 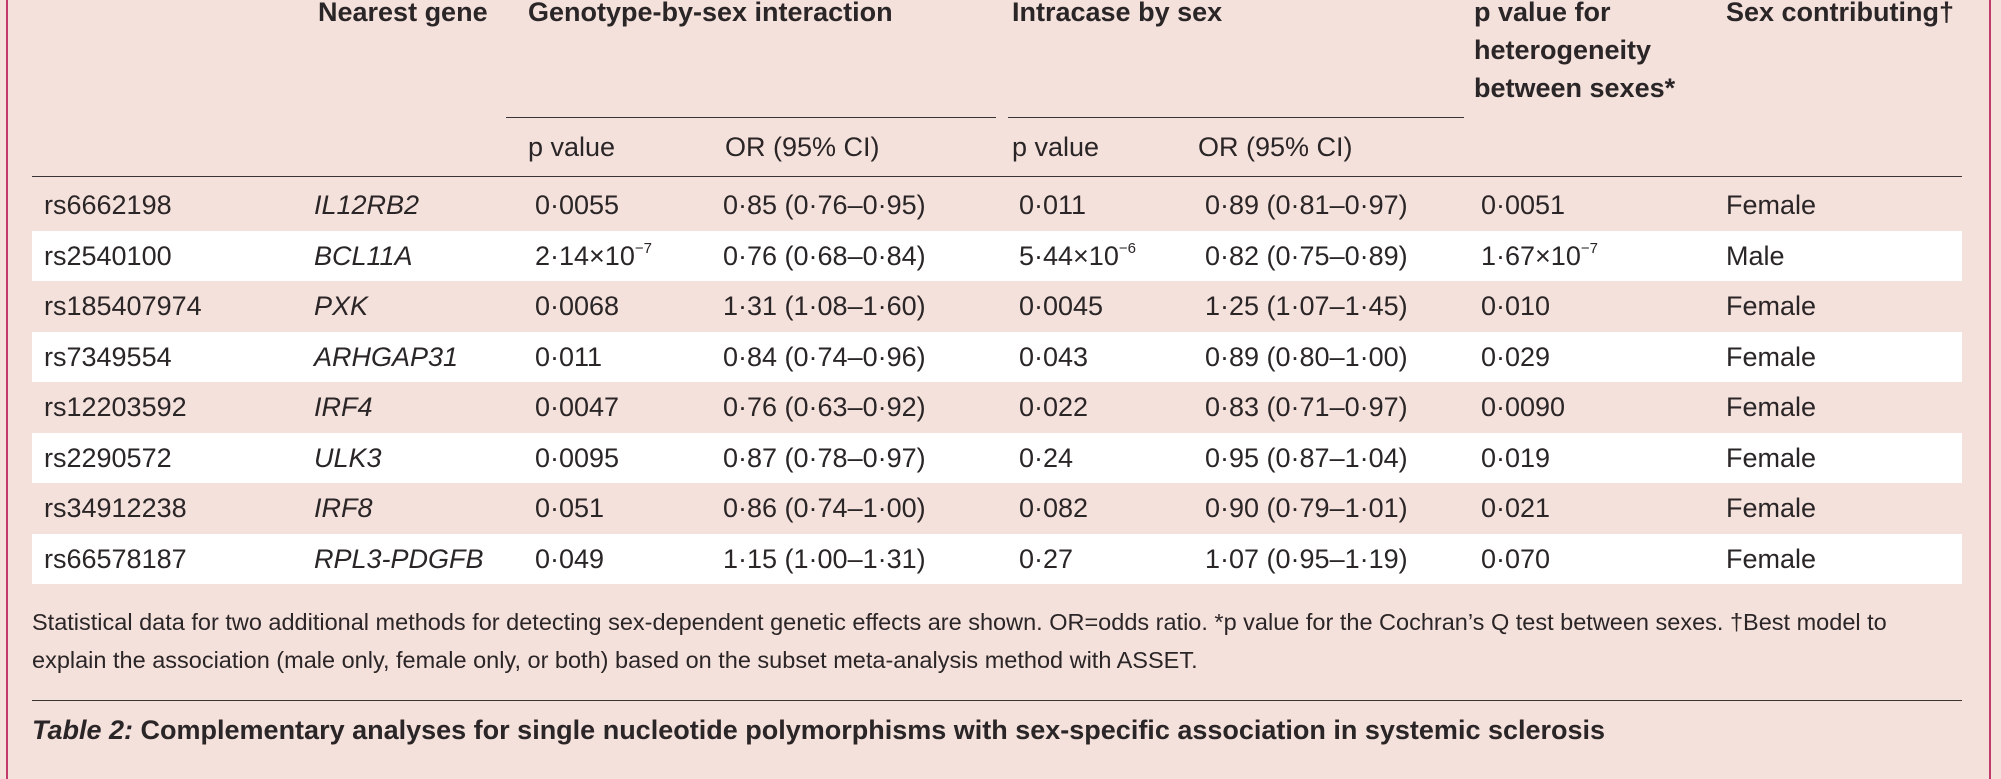 I want to click on subheader-intracase-or: OR (95% CI), so click(x=1275, y=147).